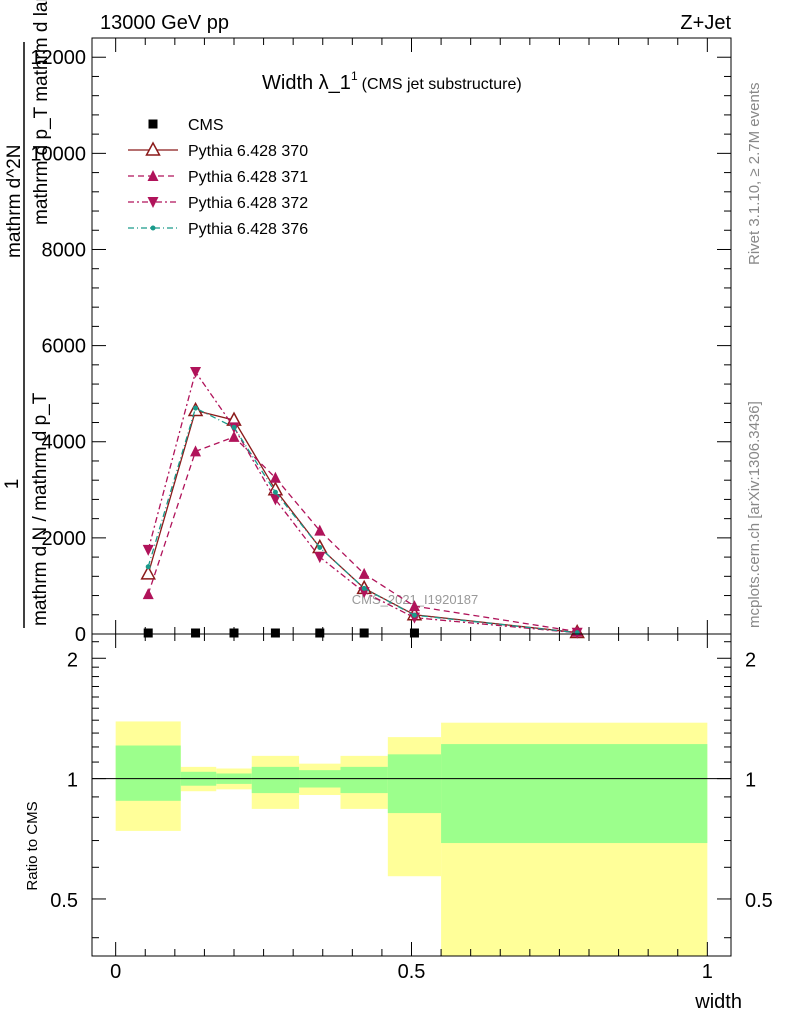 The width and height of the screenshot is (786, 1024). What do you see at coordinates (58, 58) in the screenshot?
I see `main-ytick-label: 12000` at bounding box center [58, 58].